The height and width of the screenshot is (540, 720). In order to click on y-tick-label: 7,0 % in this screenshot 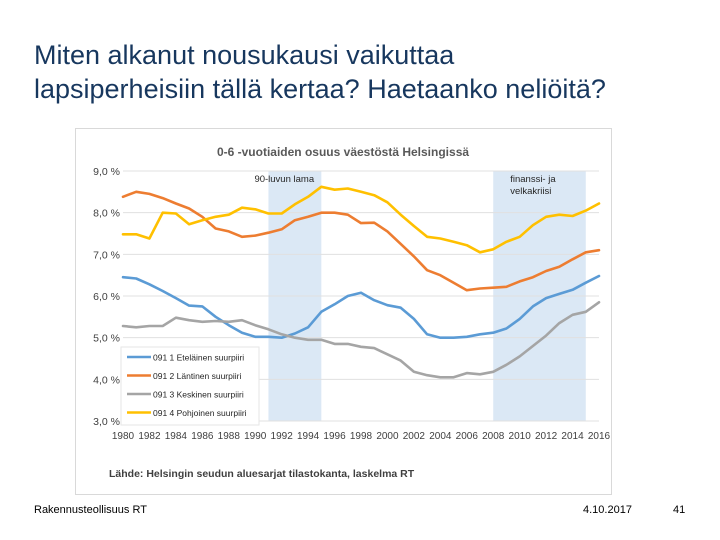, I will do `click(106, 255)`.